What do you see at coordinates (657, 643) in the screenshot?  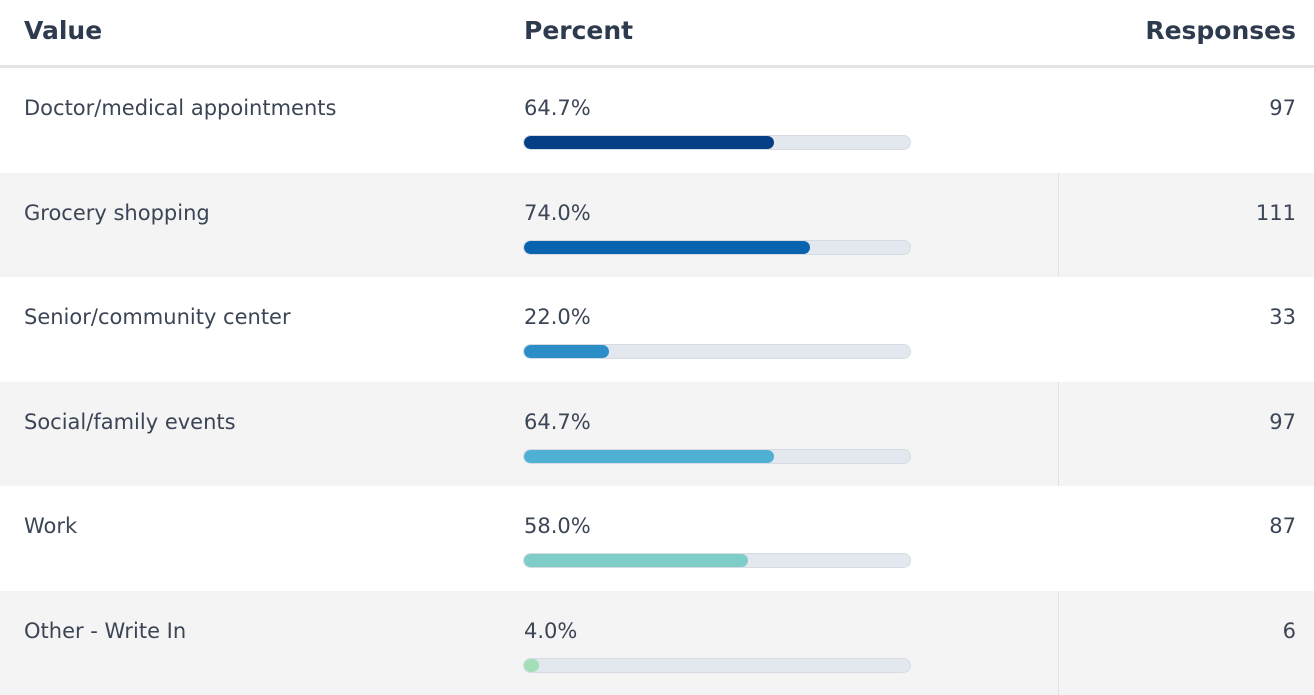 I see `table-row: Other - Write In 4.0% 6` at bounding box center [657, 643].